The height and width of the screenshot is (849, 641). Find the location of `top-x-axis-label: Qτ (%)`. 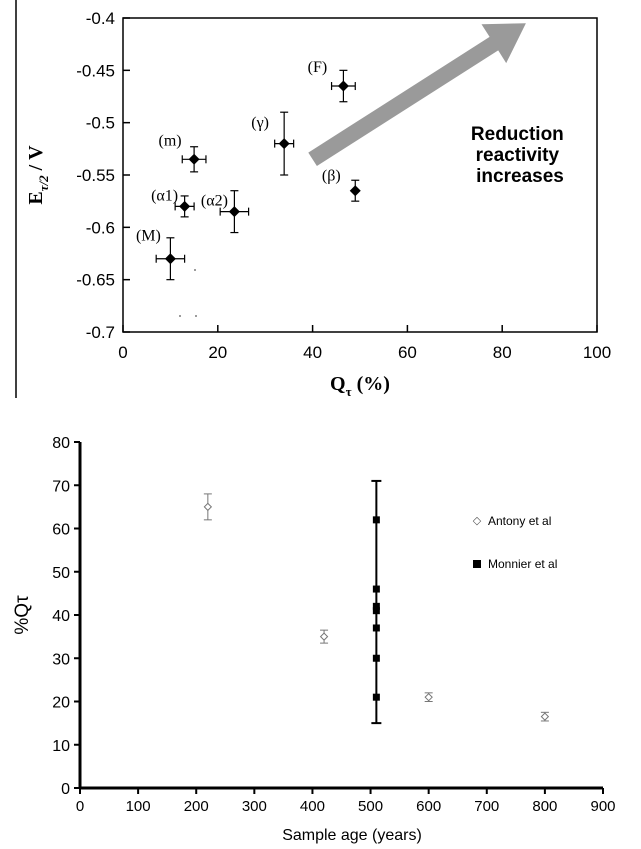

top-x-axis-label: Qτ (%) is located at coordinates (360, 386).